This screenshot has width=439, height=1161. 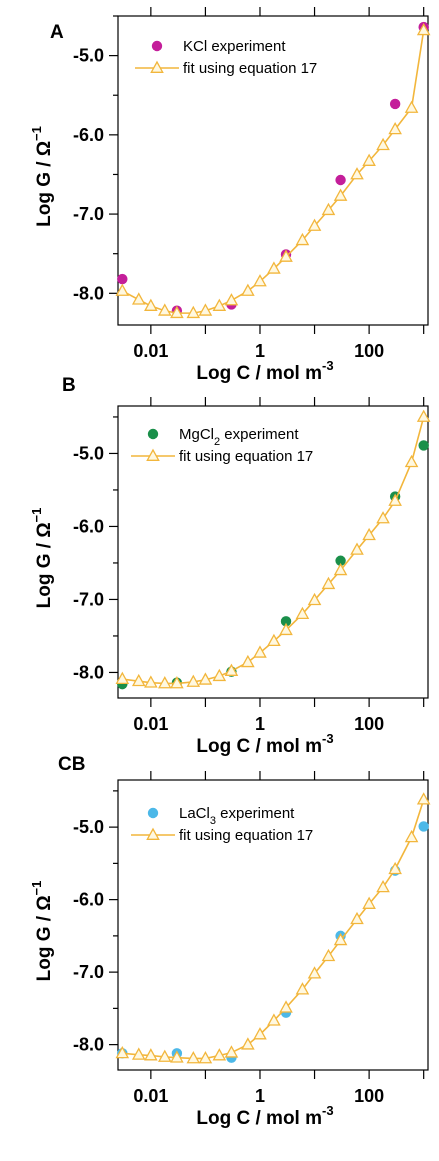 What do you see at coordinates (264, 744) in the screenshot?
I see `x-axis-title: Log C / mol m-3` at bounding box center [264, 744].